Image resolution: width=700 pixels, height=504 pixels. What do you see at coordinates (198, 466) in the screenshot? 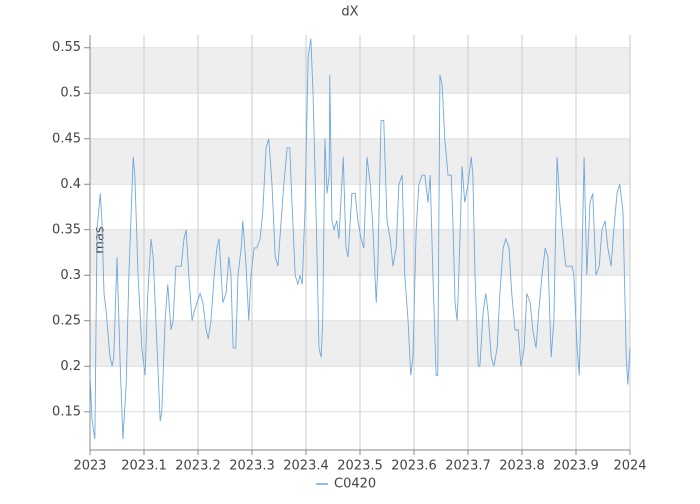
I see `x-tick-label: 2023.2` at bounding box center [198, 466].